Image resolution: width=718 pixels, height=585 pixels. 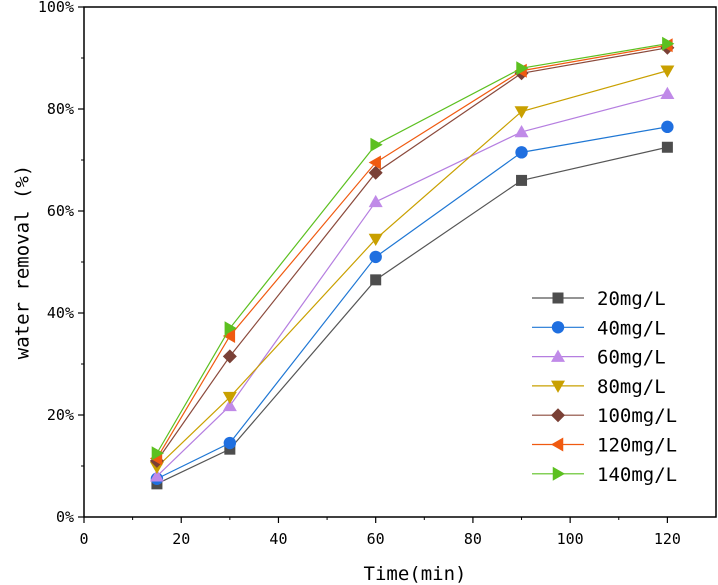 What do you see at coordinates (631, 299) in the screenshot?
I see `legend-label: 20mg/L` at bounding box center [631, 299].